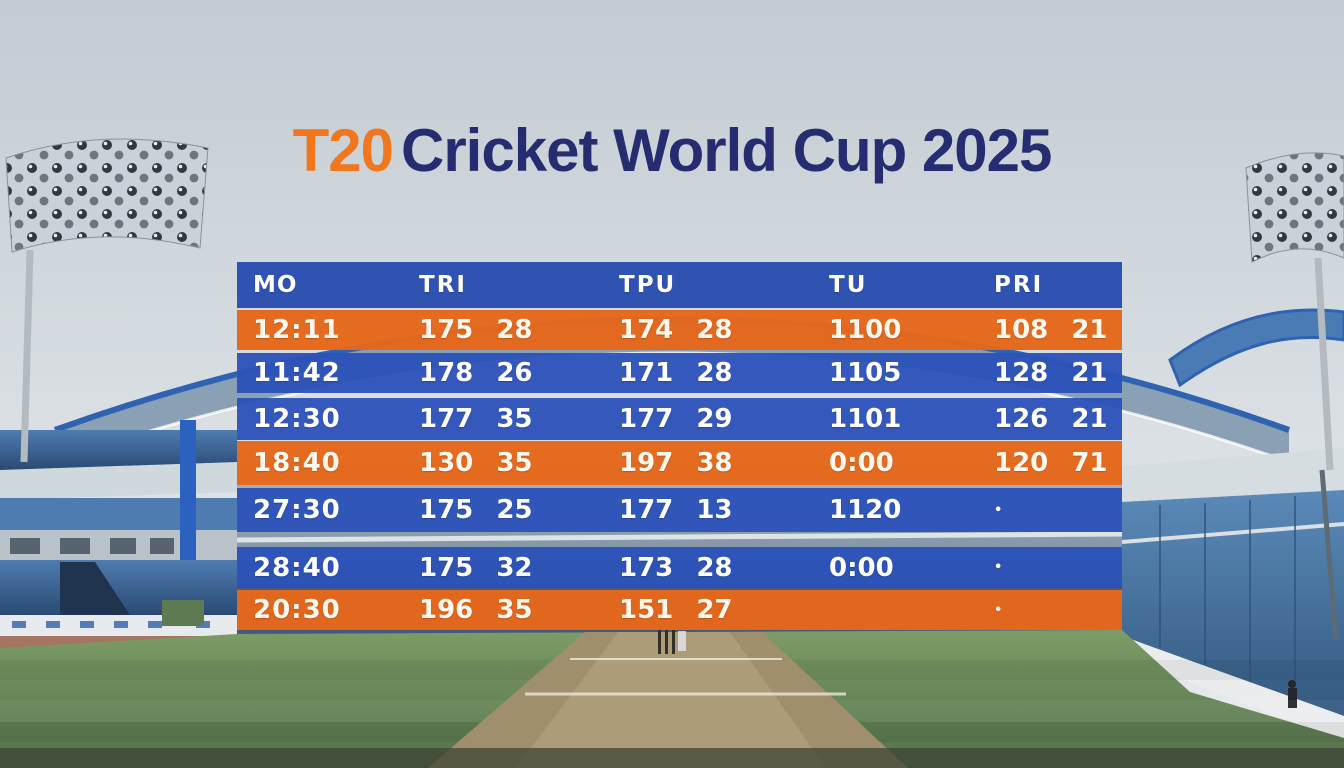  What do you see at coordinates (1294, 311) in the screenshot?
I see `floodlight-right-icon` at bounding box center [1294, 311].